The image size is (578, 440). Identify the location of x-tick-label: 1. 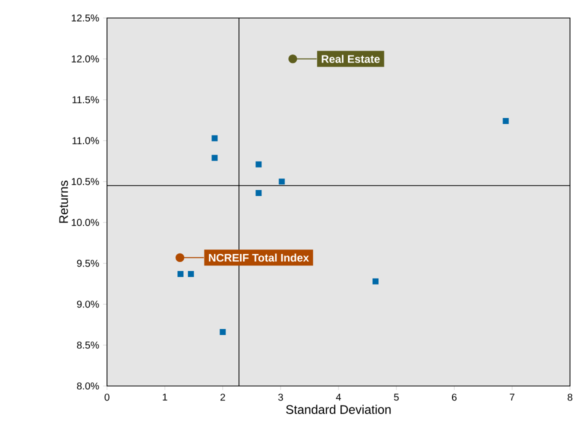
(165, 397).